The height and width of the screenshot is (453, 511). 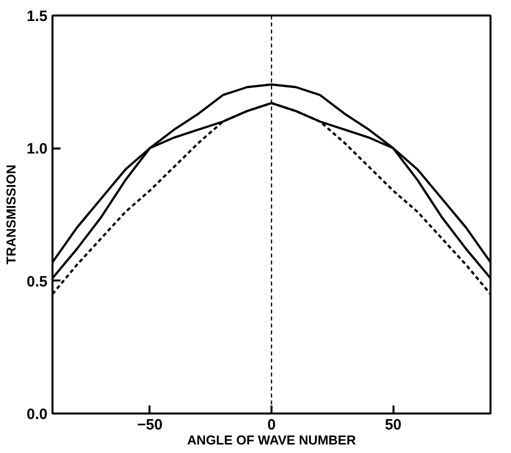 I want to click on x-axis-title: ANGLE OF WAVE NUMBER, so click(x=271, y=440).